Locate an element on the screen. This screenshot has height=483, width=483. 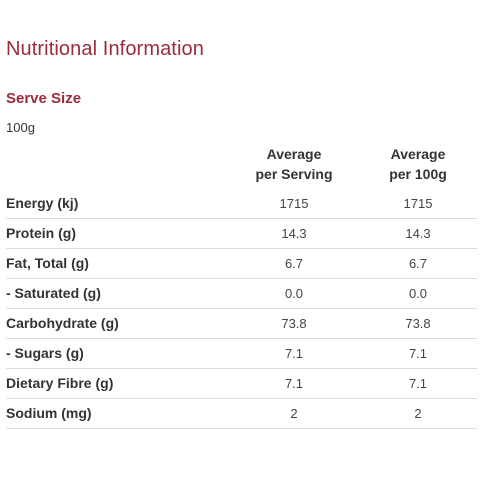
value-per-100g: 1715 is located at coordinates (418, 203).